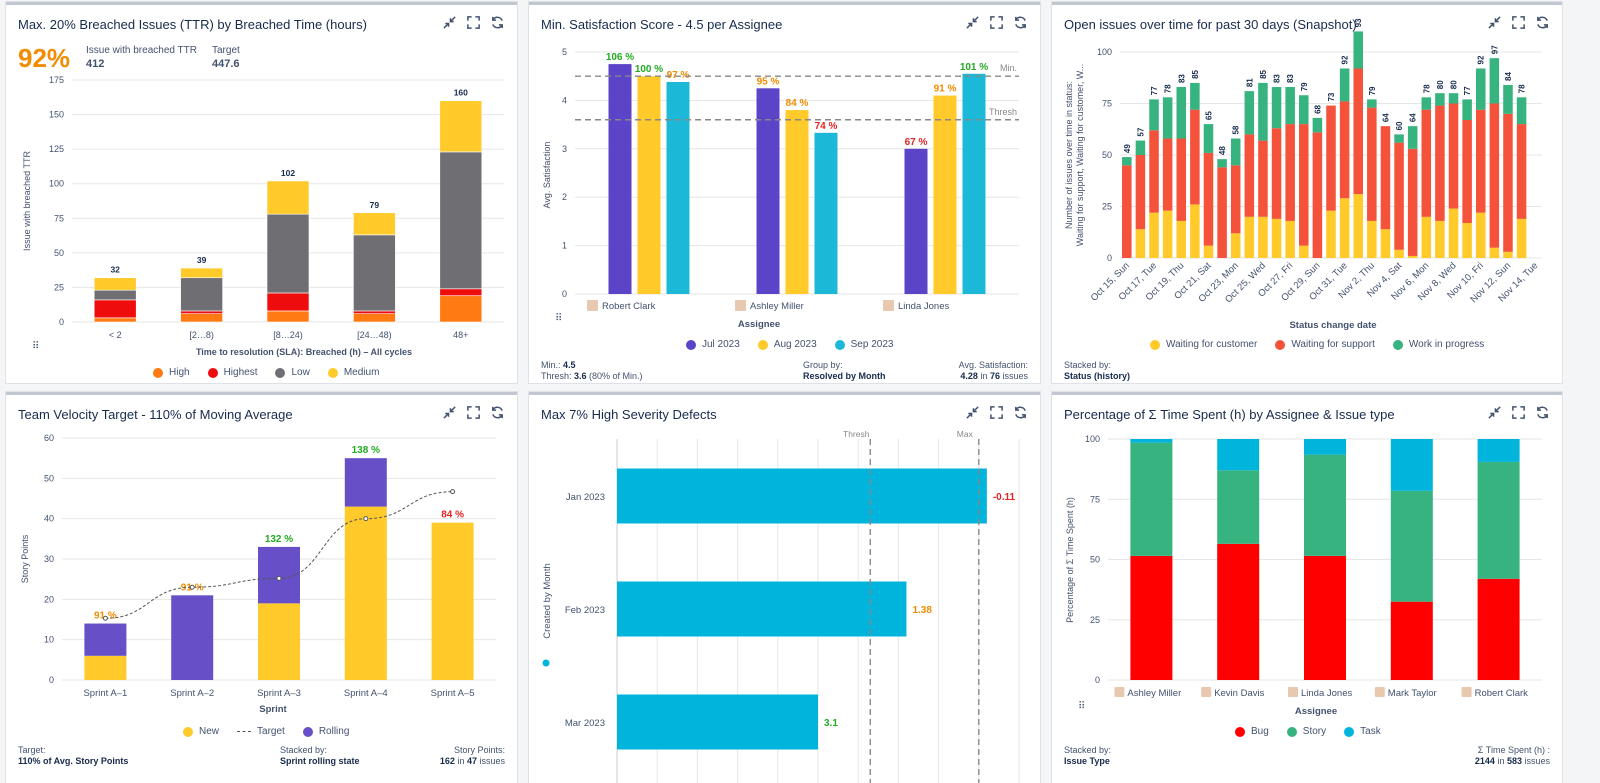 The width and height of the screenshot is (1600, 783). Describe the element at coordinates (1325, 344) in the screenshot. I see `legend-item-waiting-support: Waiting for support` at that location.